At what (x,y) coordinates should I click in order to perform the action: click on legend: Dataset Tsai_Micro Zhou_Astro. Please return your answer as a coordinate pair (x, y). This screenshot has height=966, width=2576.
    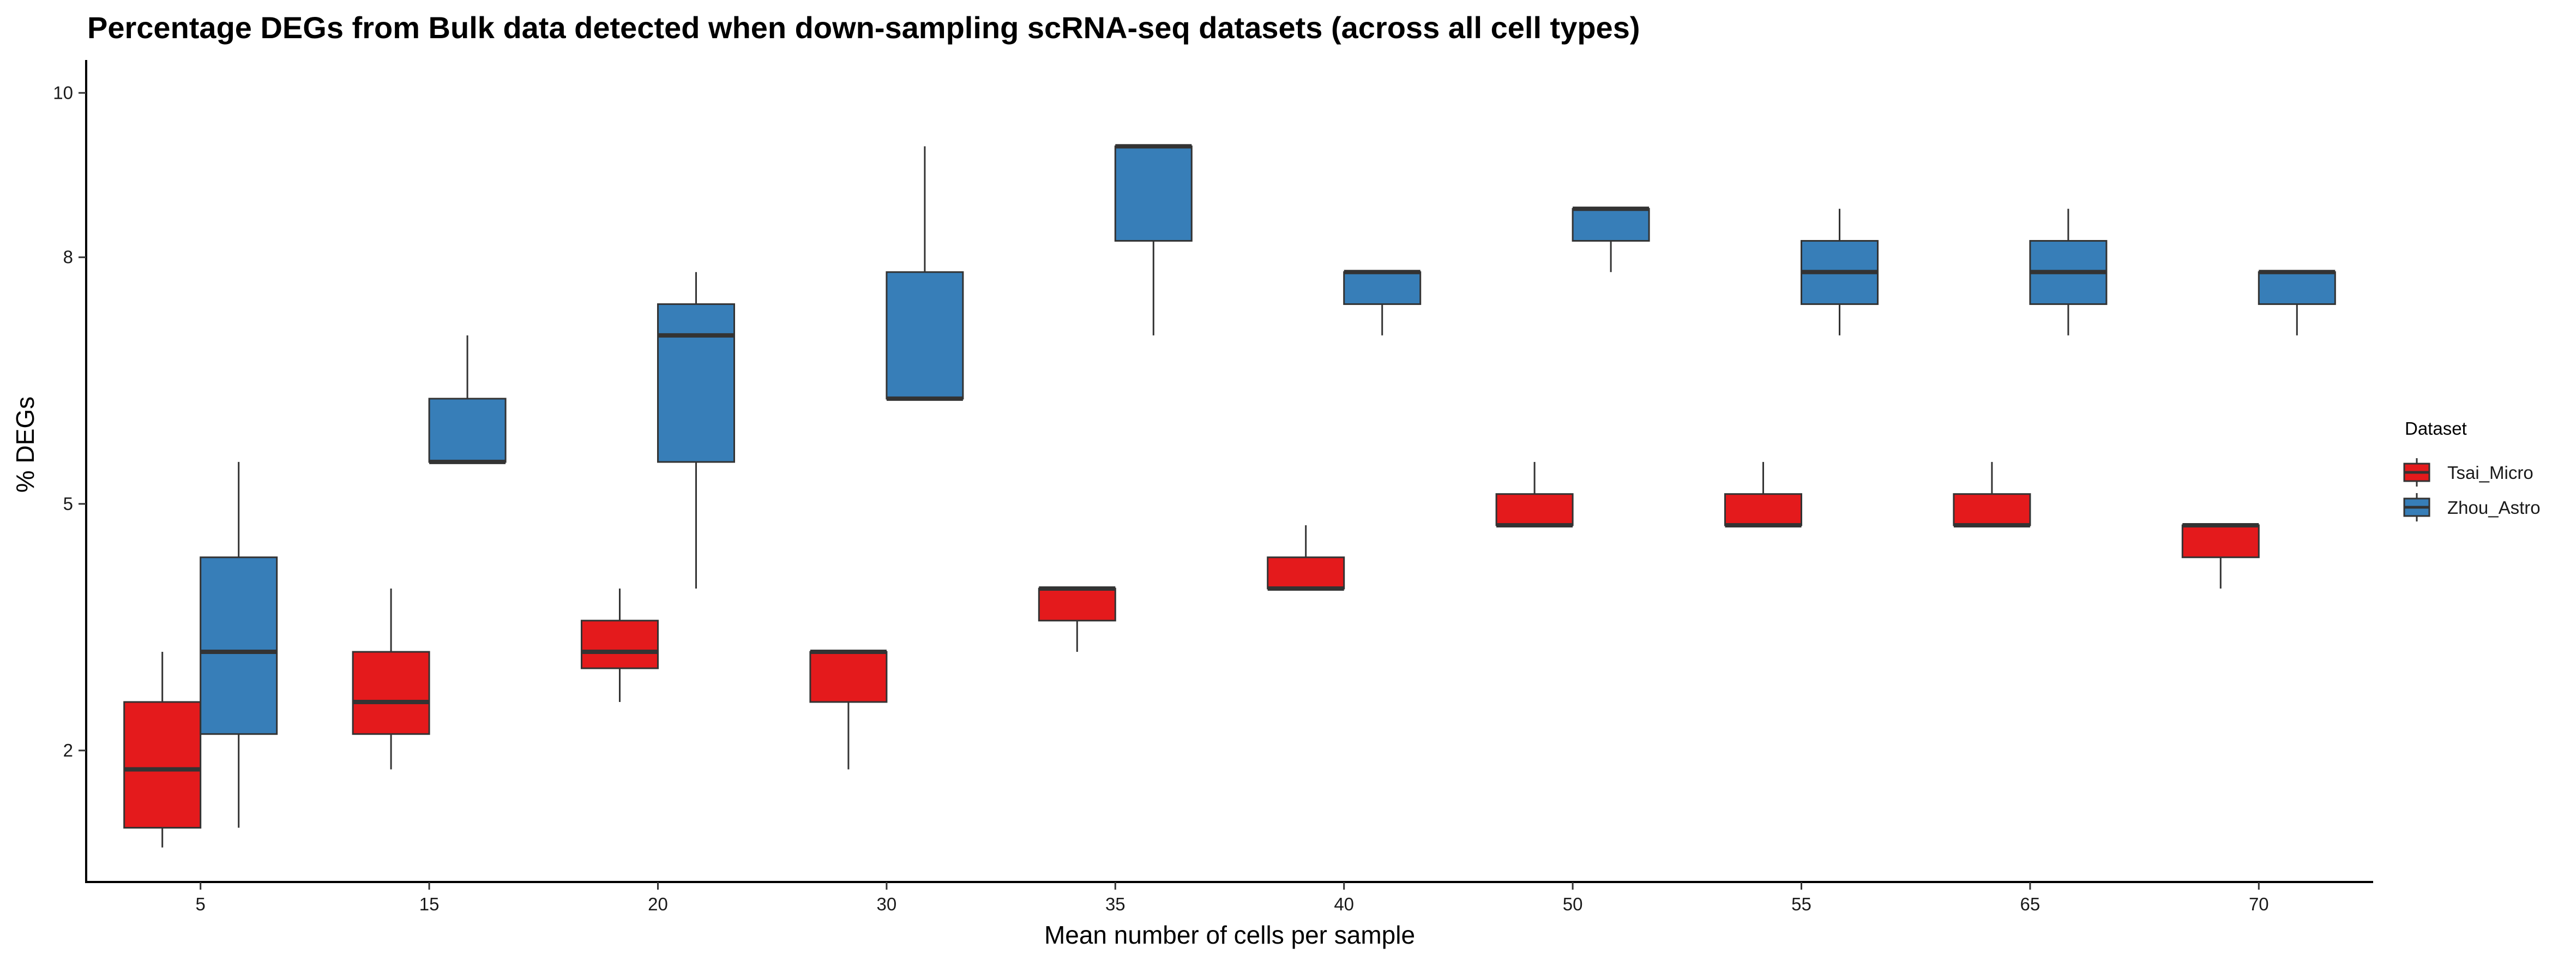
    Looking at the image, I should click on (2472, 469).